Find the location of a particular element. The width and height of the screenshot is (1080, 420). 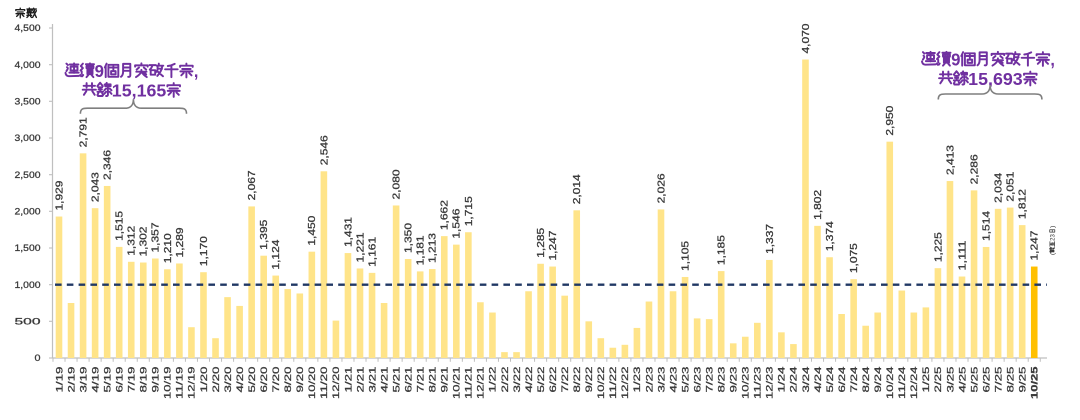

svg-text: 3/23 is located at coordinates (661, 380).